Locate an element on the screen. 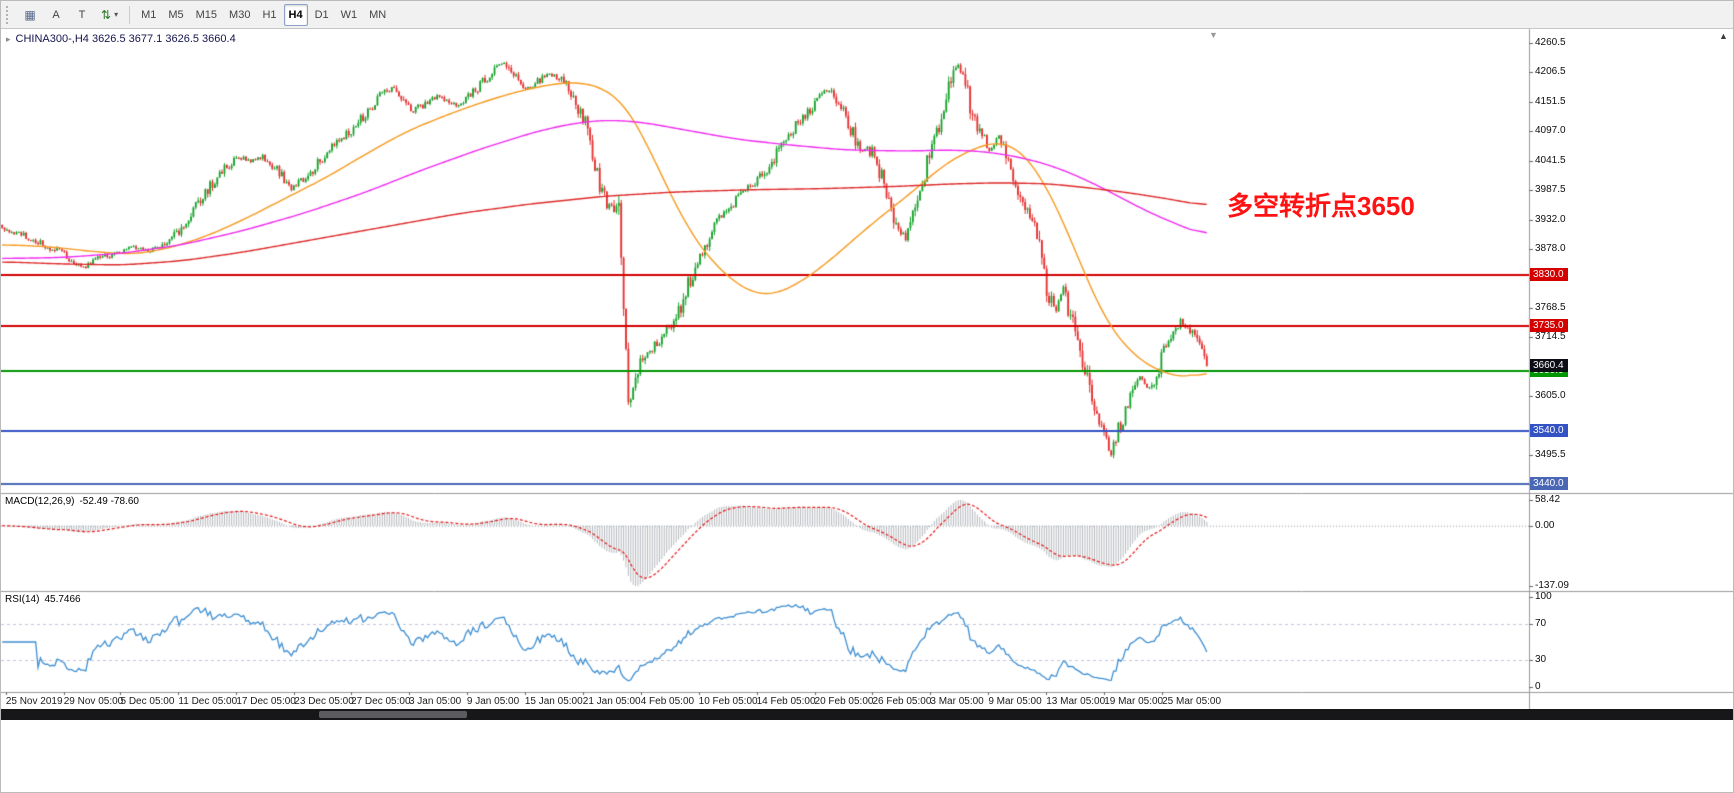 The image size is (1734, 793). timeframe-m15: M15 is located at coordinates (206, 15).